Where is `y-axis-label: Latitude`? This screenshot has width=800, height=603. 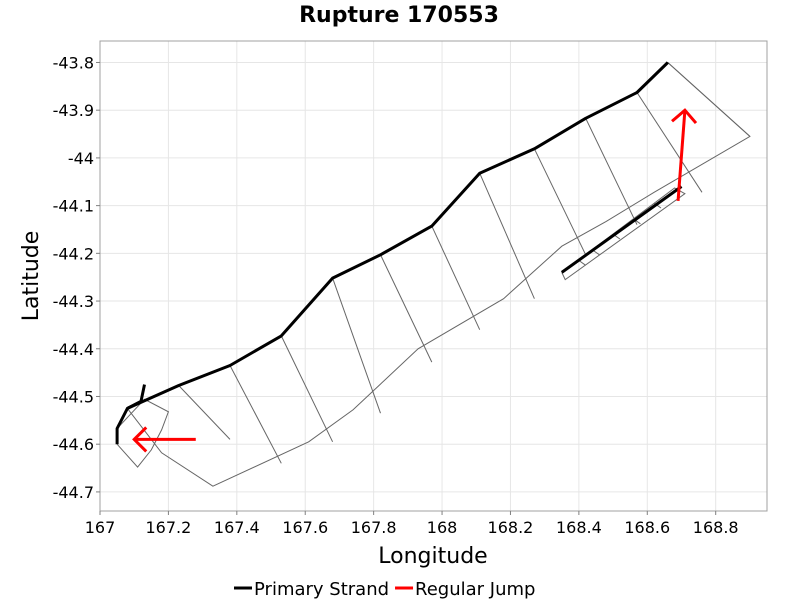
y-axis-label: Latitude is located at coordinates (31, 276).